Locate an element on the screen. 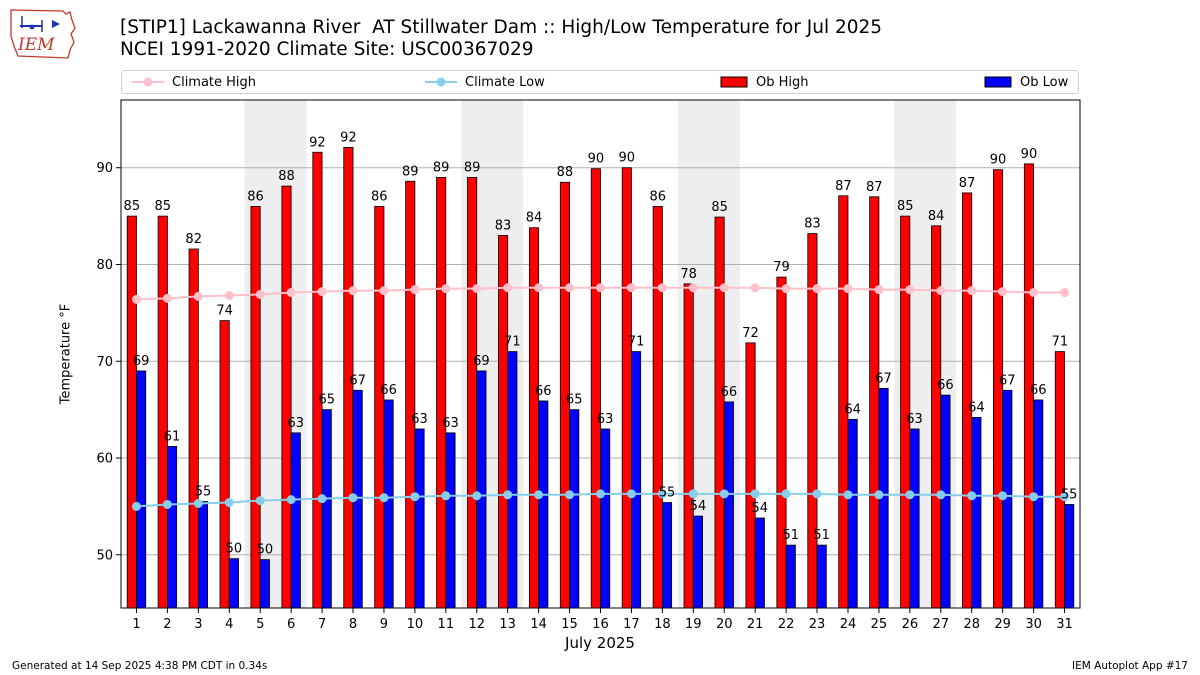 This screenshot has width=1200, height=675. x-tick-label: 18 is located at coordinates (662, 624).